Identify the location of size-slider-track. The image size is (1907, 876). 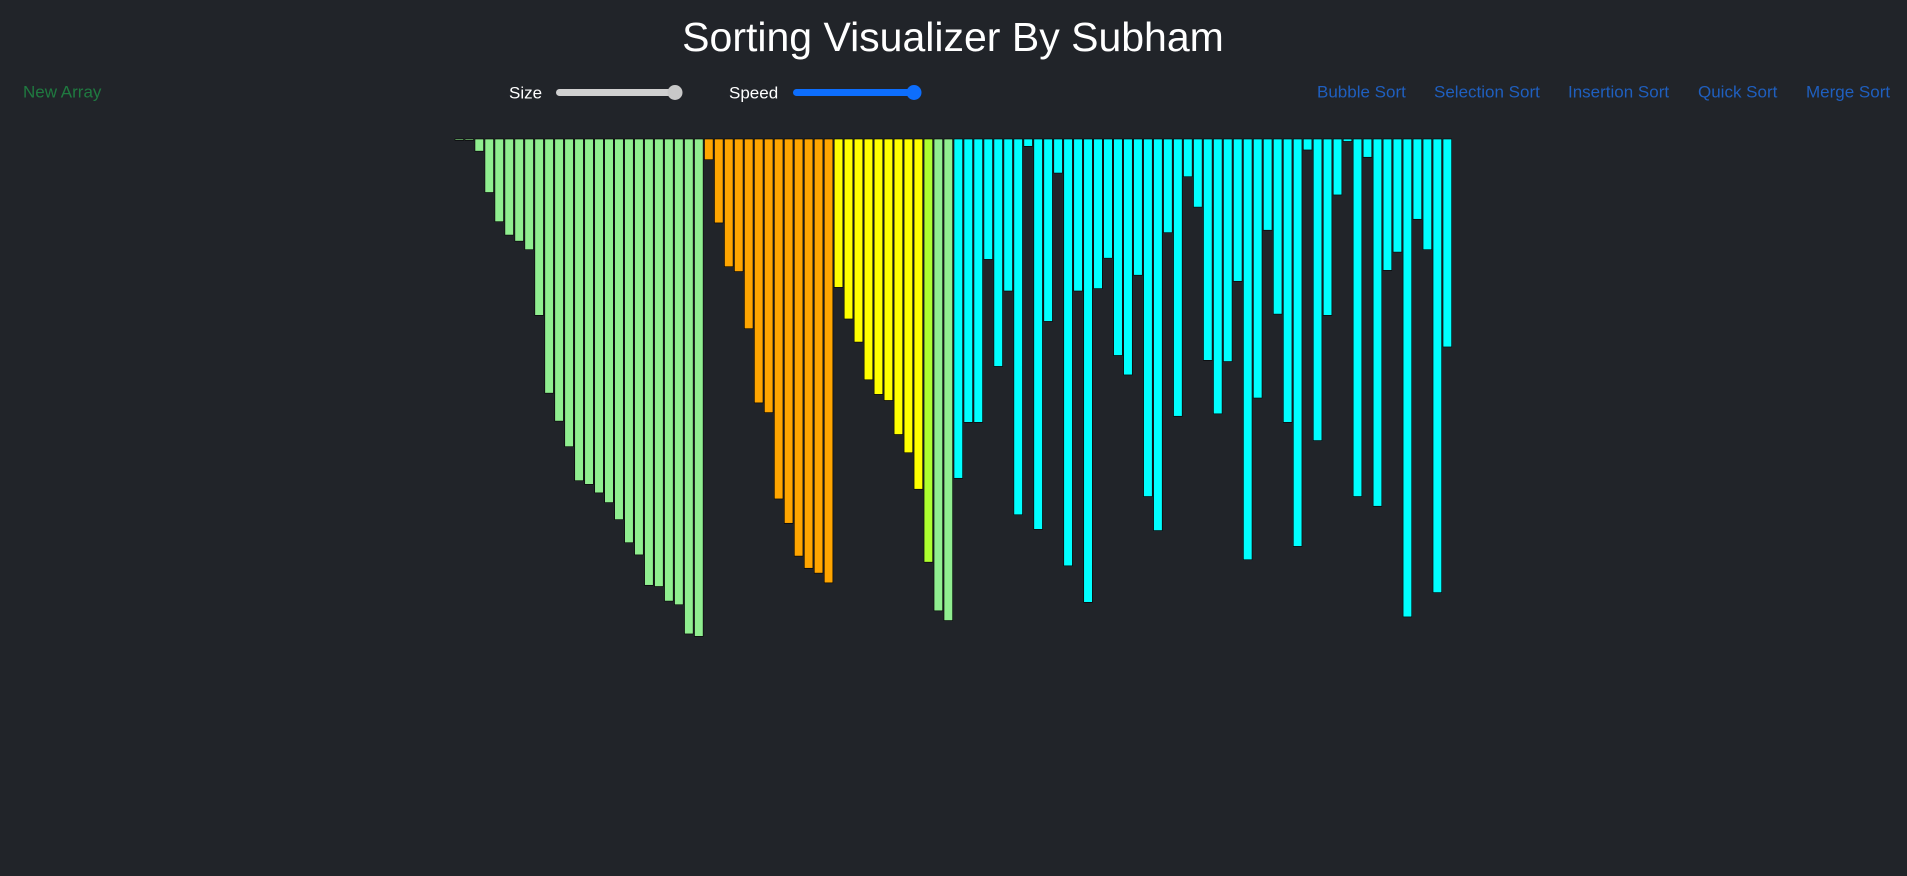
(616, 92).